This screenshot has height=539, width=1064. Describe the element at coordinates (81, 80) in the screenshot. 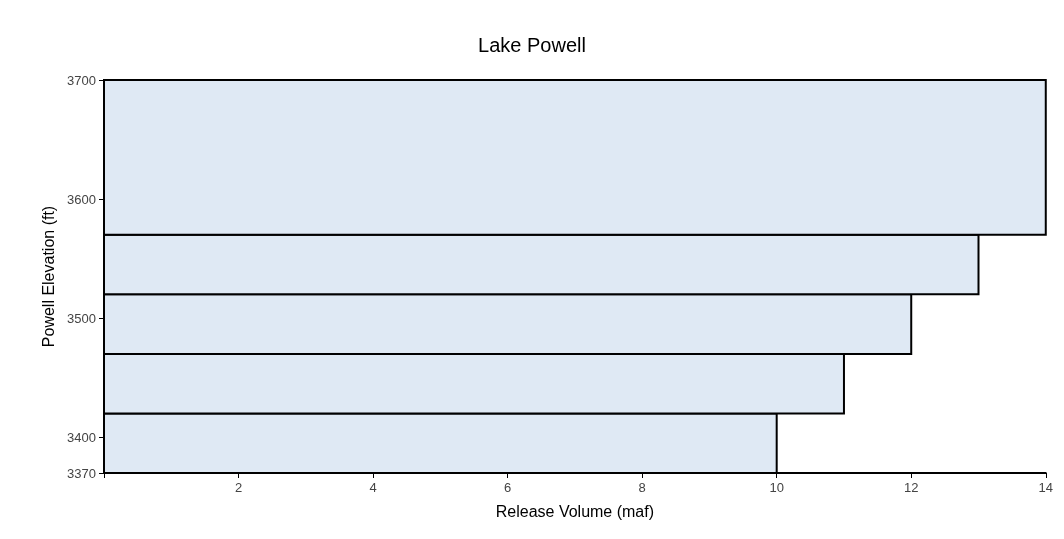

I see `y-tick-label: 3700` at that location.